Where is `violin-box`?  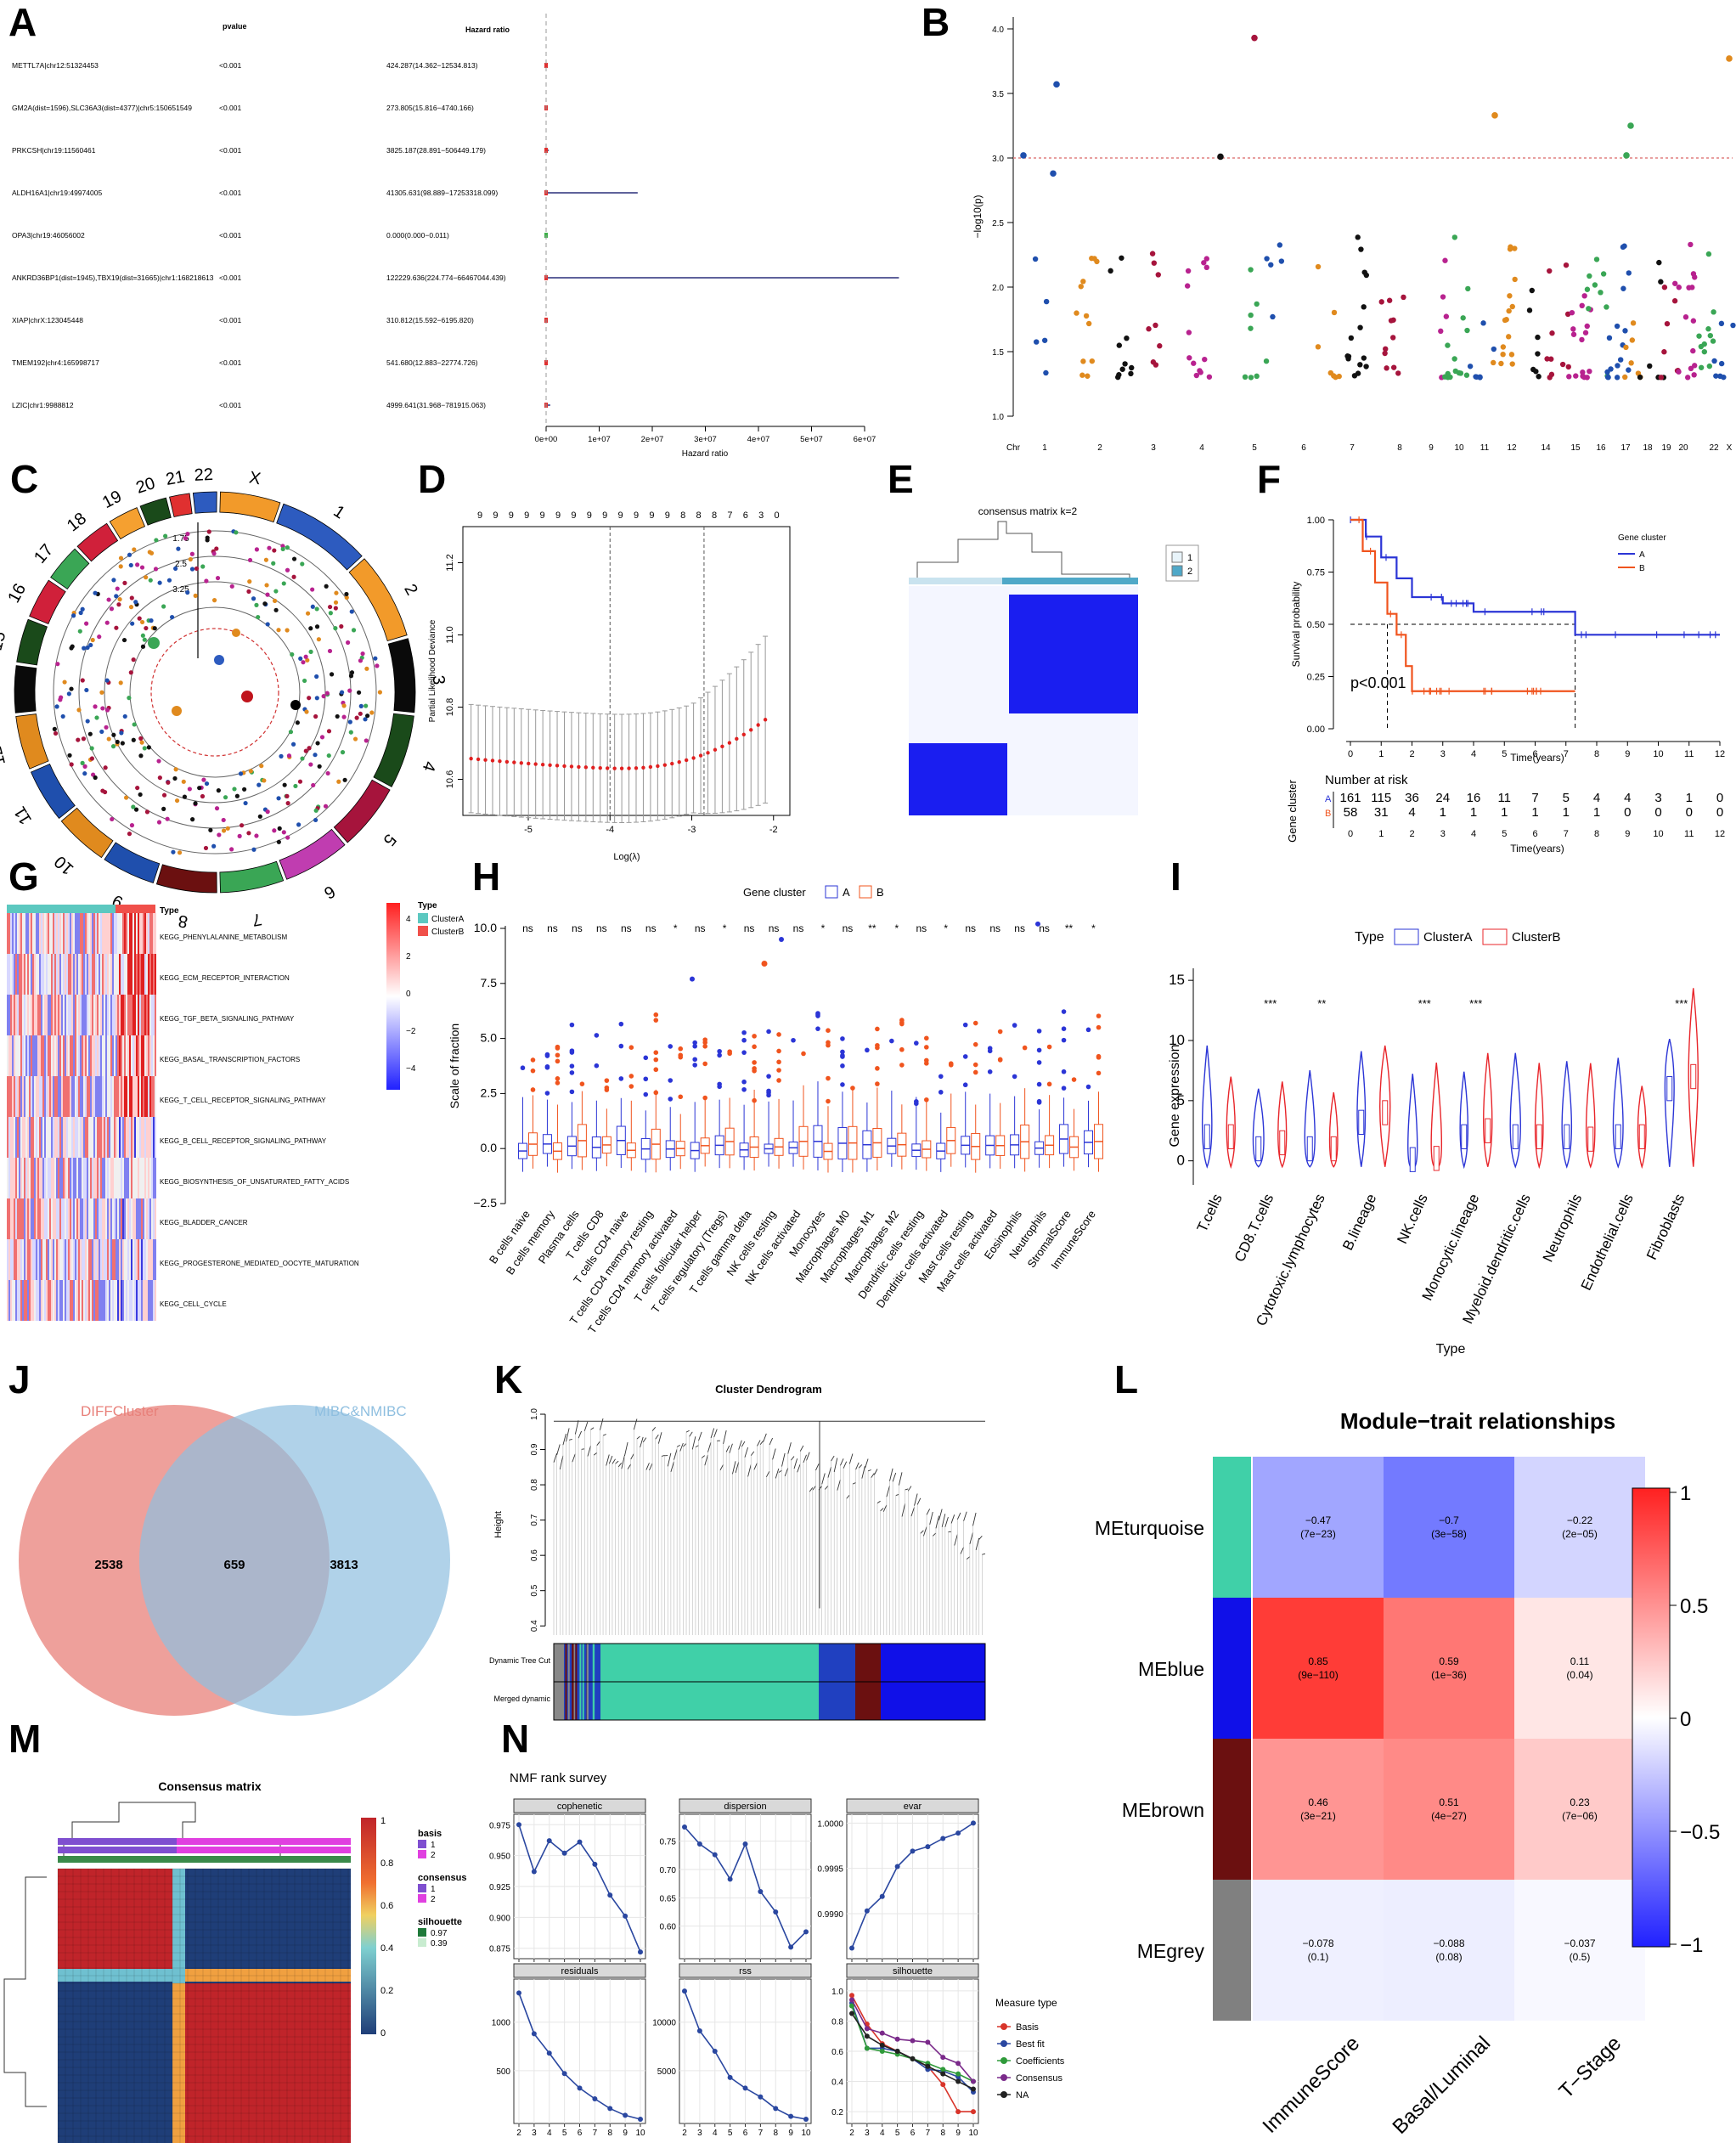 violin-box is located at coordinates (1282, 1143).